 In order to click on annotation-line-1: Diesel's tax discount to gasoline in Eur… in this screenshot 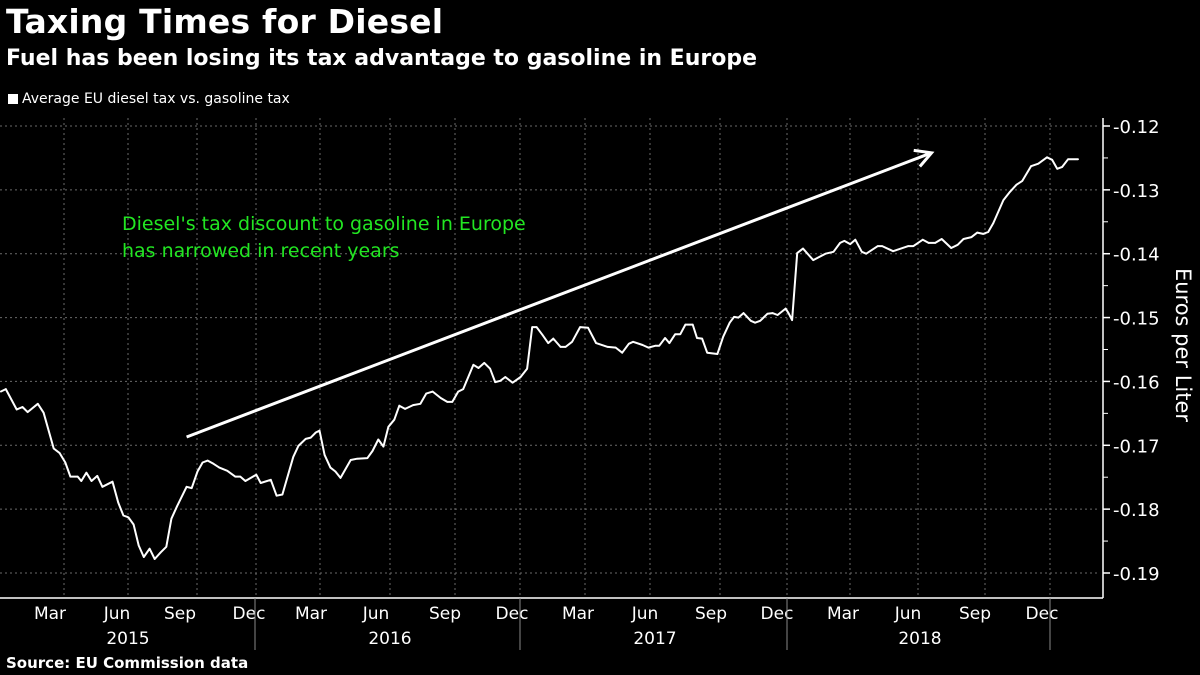, I will do `click(324, 224)`.